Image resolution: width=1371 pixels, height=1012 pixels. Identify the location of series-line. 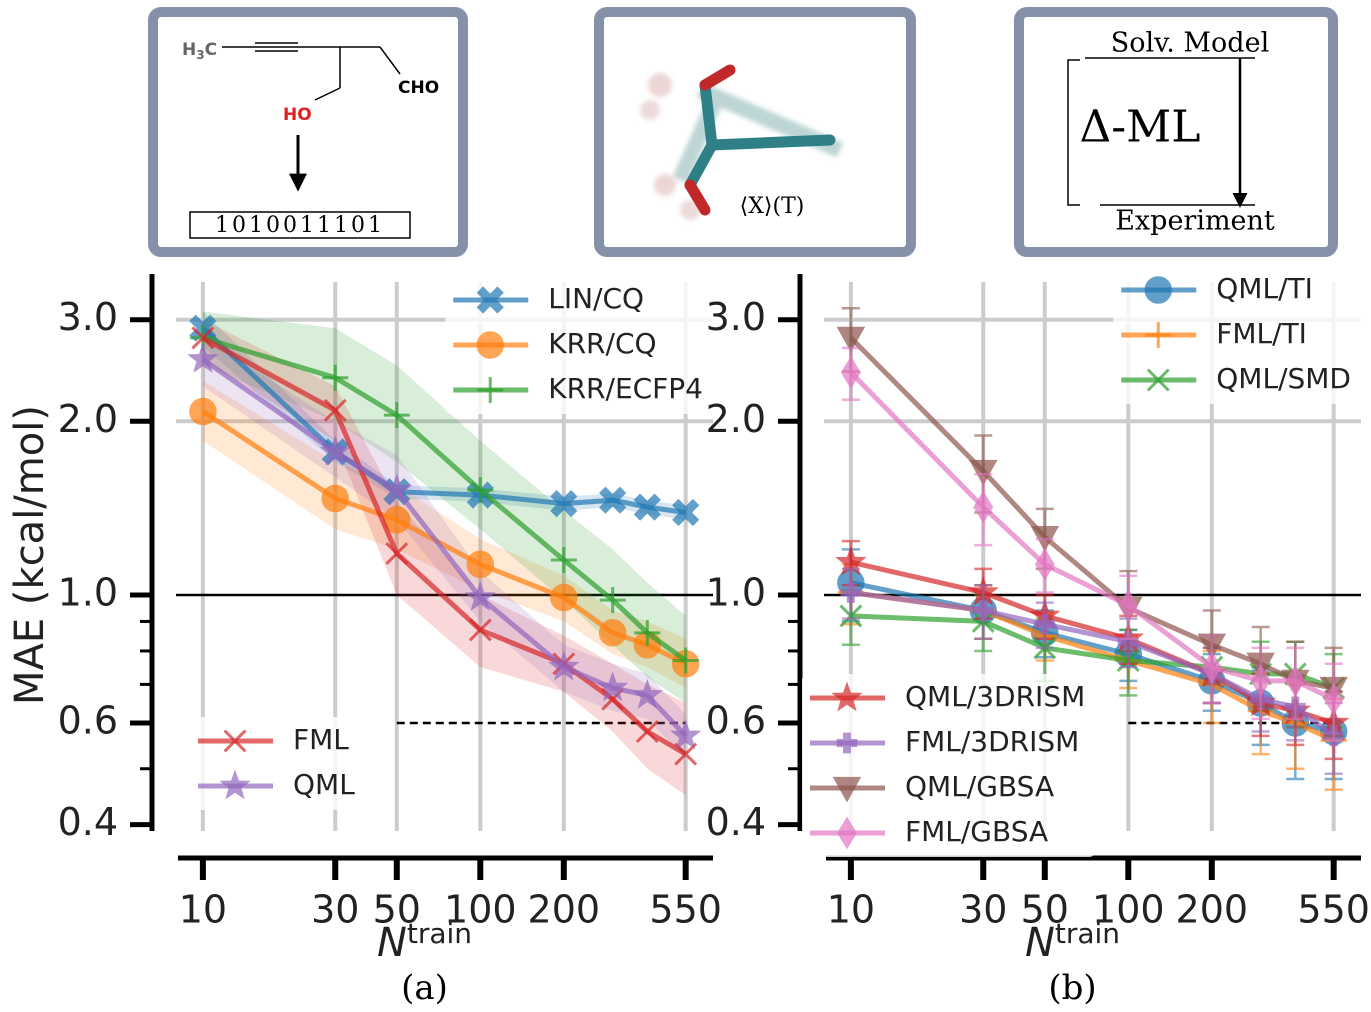
(445, 499).